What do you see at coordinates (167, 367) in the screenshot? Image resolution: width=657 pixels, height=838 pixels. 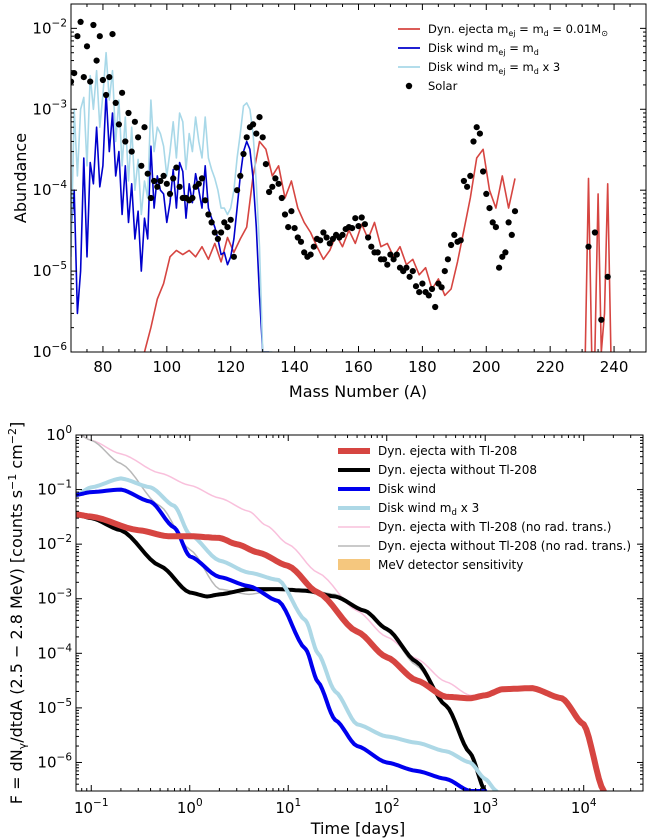 I see `abundance-x-tick-label: 100` at bounding box center [167, 367].